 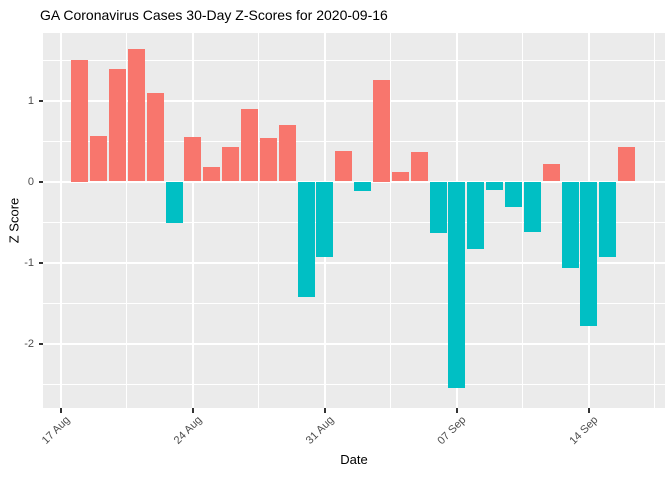 What do you see at coordinates (29, 262) in the screenshot?
I see `y-tick-label: -1` at bounding box center [29, 262].